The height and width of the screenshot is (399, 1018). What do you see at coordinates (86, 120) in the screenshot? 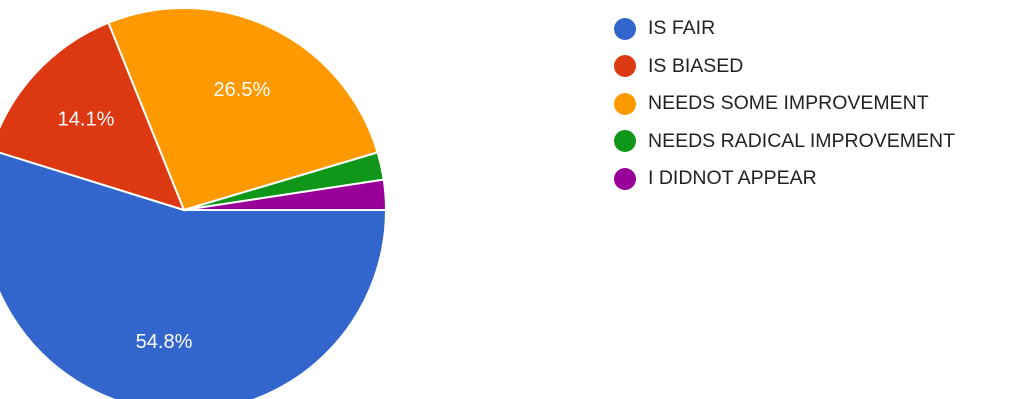
I see `slice-label: 14.1%` at bounding box center [86, 120].